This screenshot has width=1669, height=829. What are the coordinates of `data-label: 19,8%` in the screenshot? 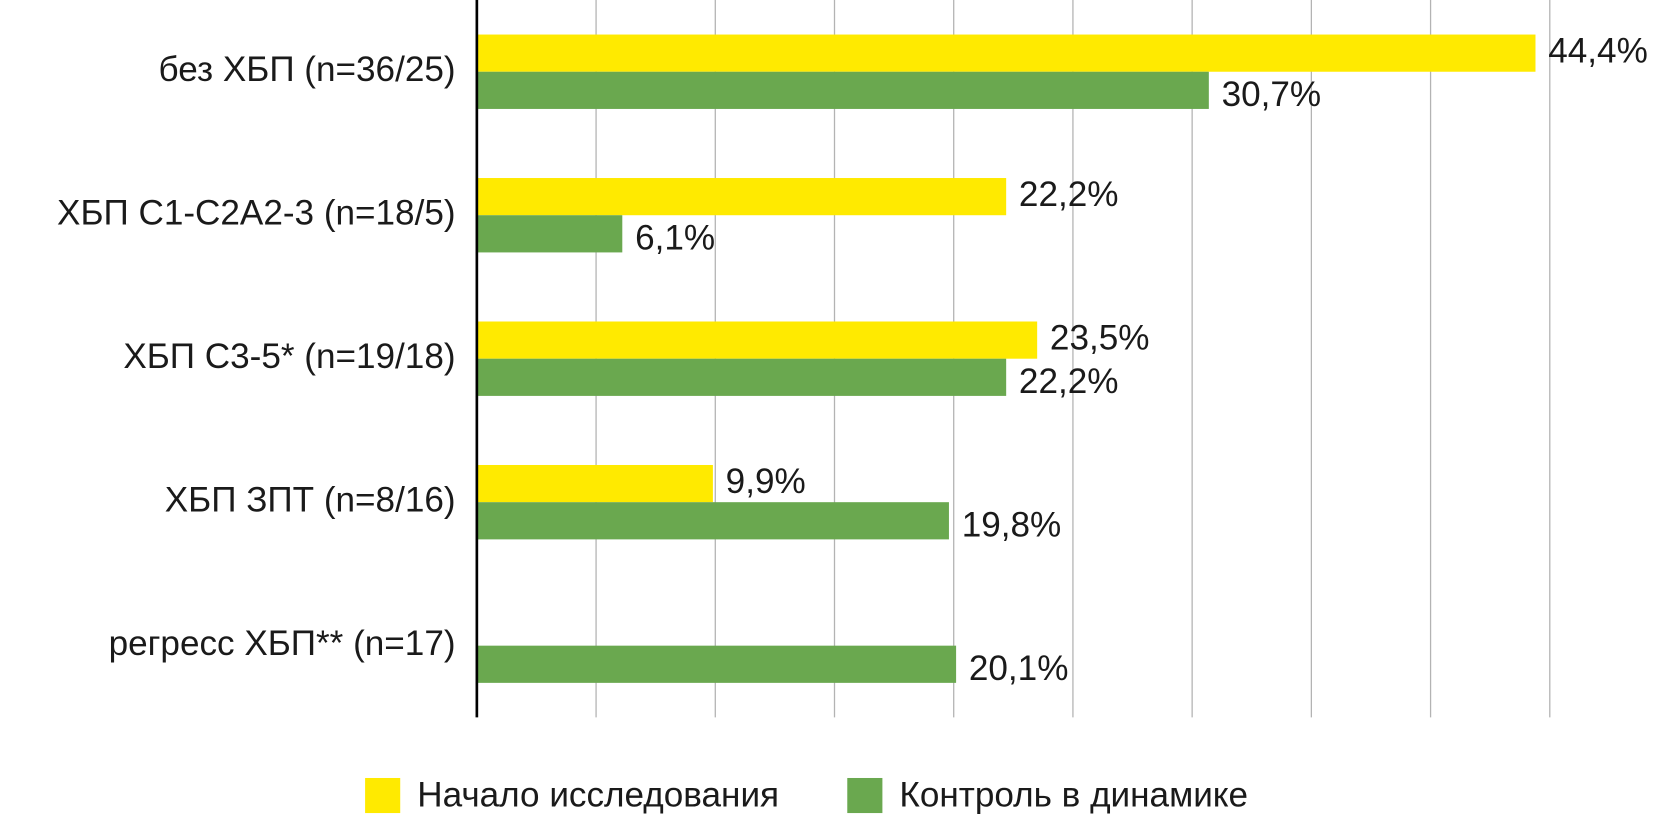 It's located at (1012, 524).